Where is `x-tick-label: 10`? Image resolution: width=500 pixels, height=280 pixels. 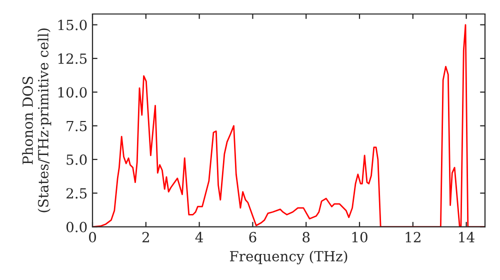 x-tick-label: 10 is located at coordinates (360, 237).